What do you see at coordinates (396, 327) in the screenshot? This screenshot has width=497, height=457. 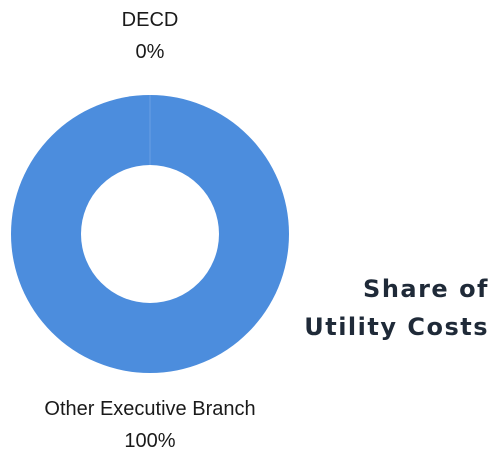 I see `chart-title-line-2: Utility Costs` at bounding box center [396, 327].